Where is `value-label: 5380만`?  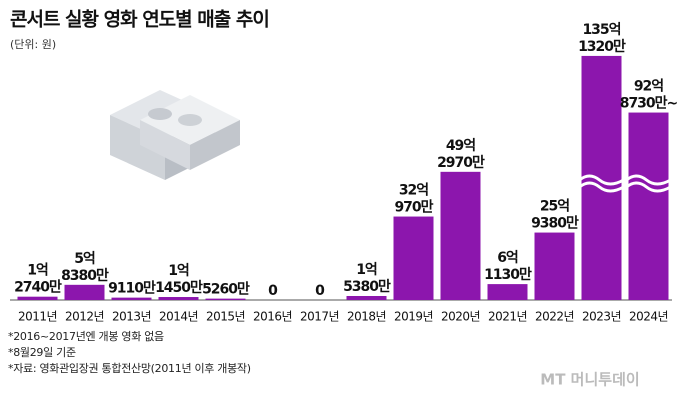 value-label: 5380만 is located at coordinates (367, 287).